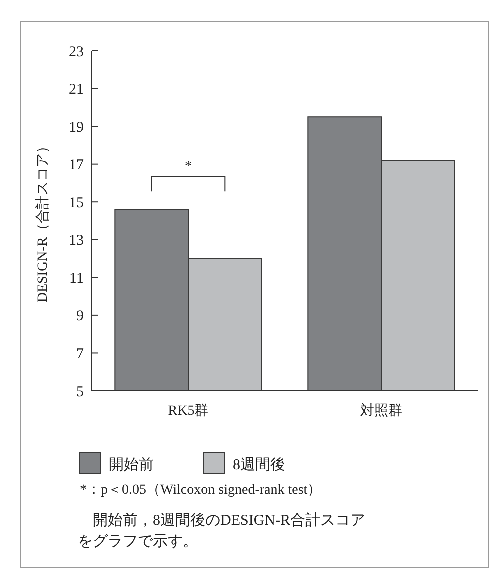 The image size is (498, 585). Describe the element at coordinates (43, 221) in the screenshot. I see `y-axis-title: DESIGN-R（合計スコア）` at that location.